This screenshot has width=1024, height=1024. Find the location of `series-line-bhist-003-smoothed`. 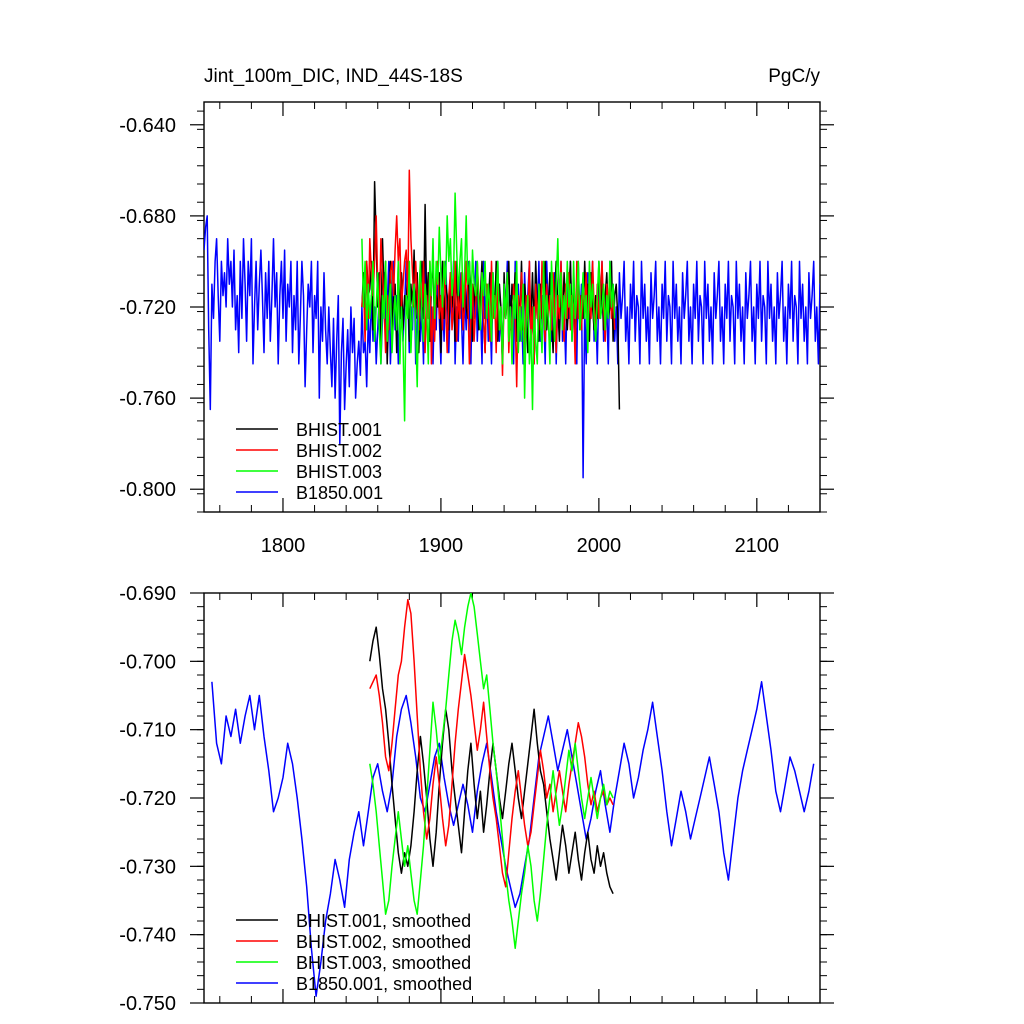

series-line-bhist-003-smoothed is located at coordinates (491, 771).